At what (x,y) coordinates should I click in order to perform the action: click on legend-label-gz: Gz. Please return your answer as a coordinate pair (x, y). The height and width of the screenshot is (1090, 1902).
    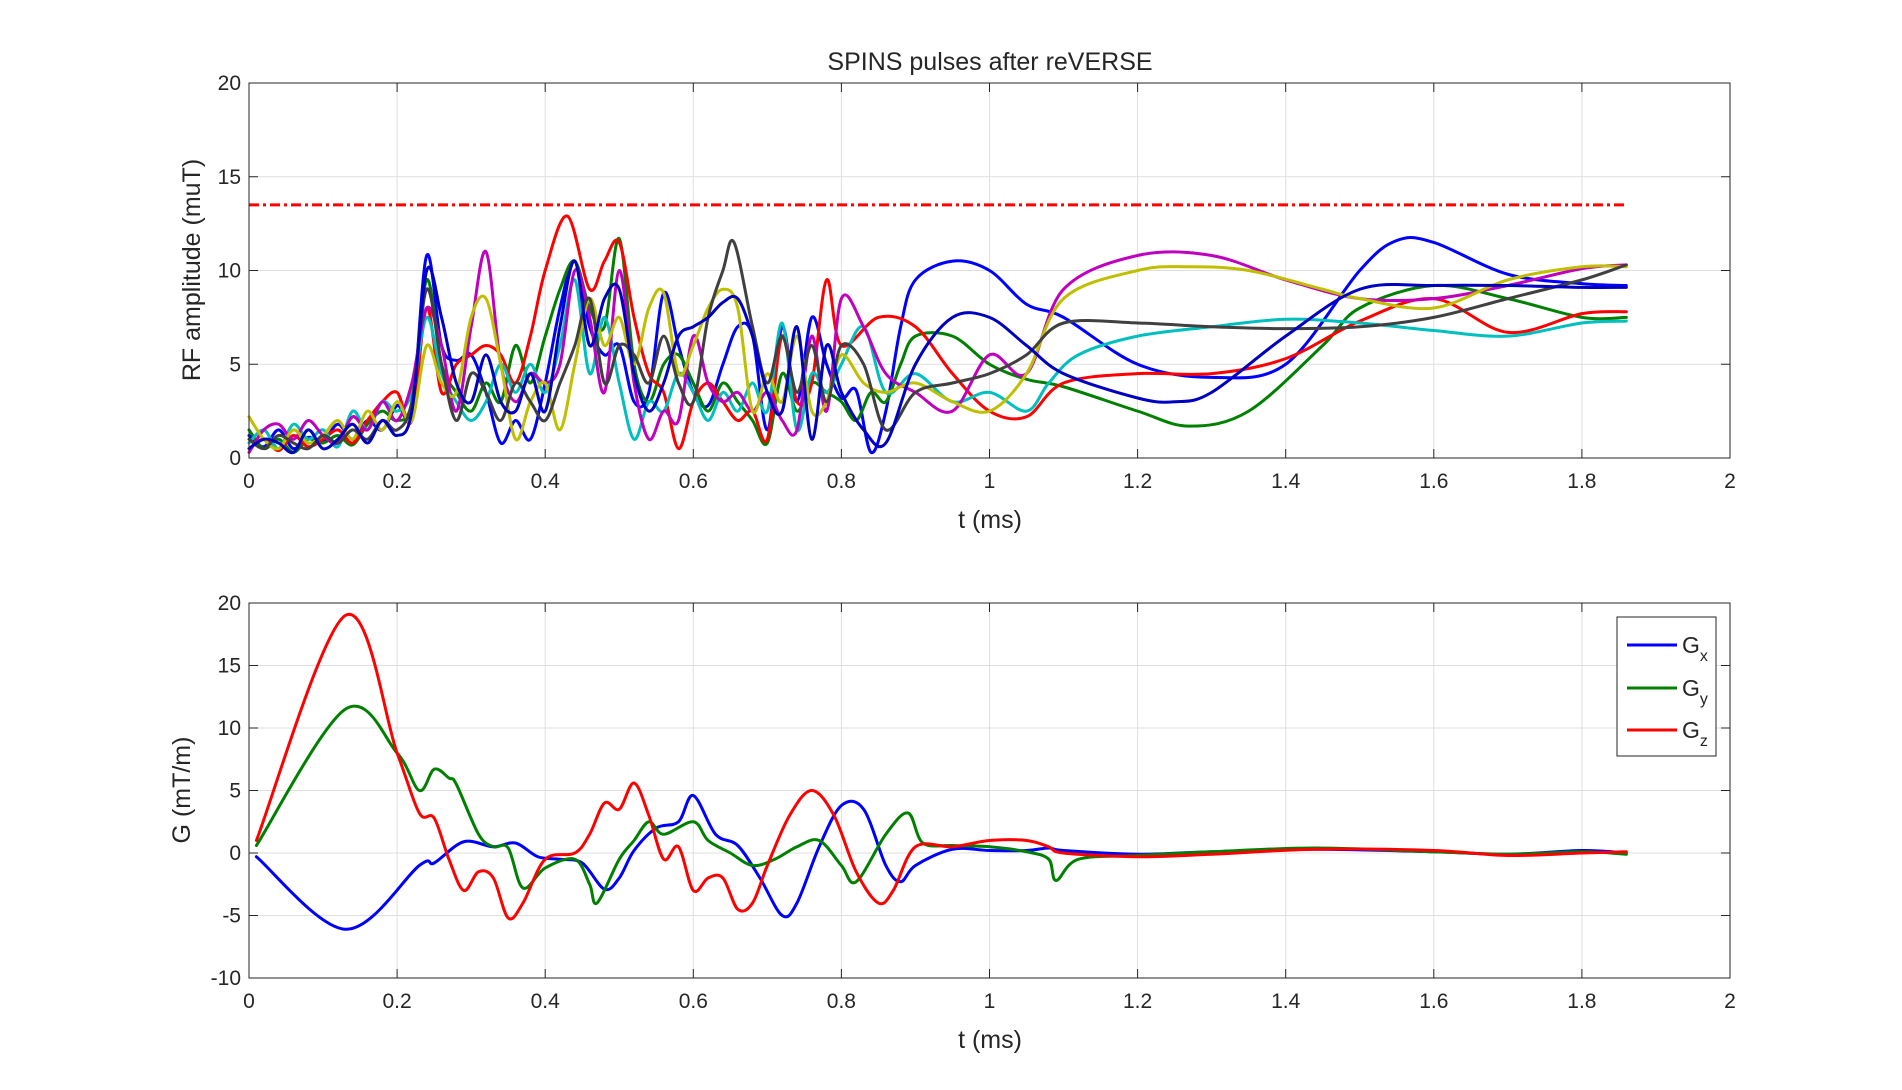
    Looking at the image, I should click on (1695, 733).